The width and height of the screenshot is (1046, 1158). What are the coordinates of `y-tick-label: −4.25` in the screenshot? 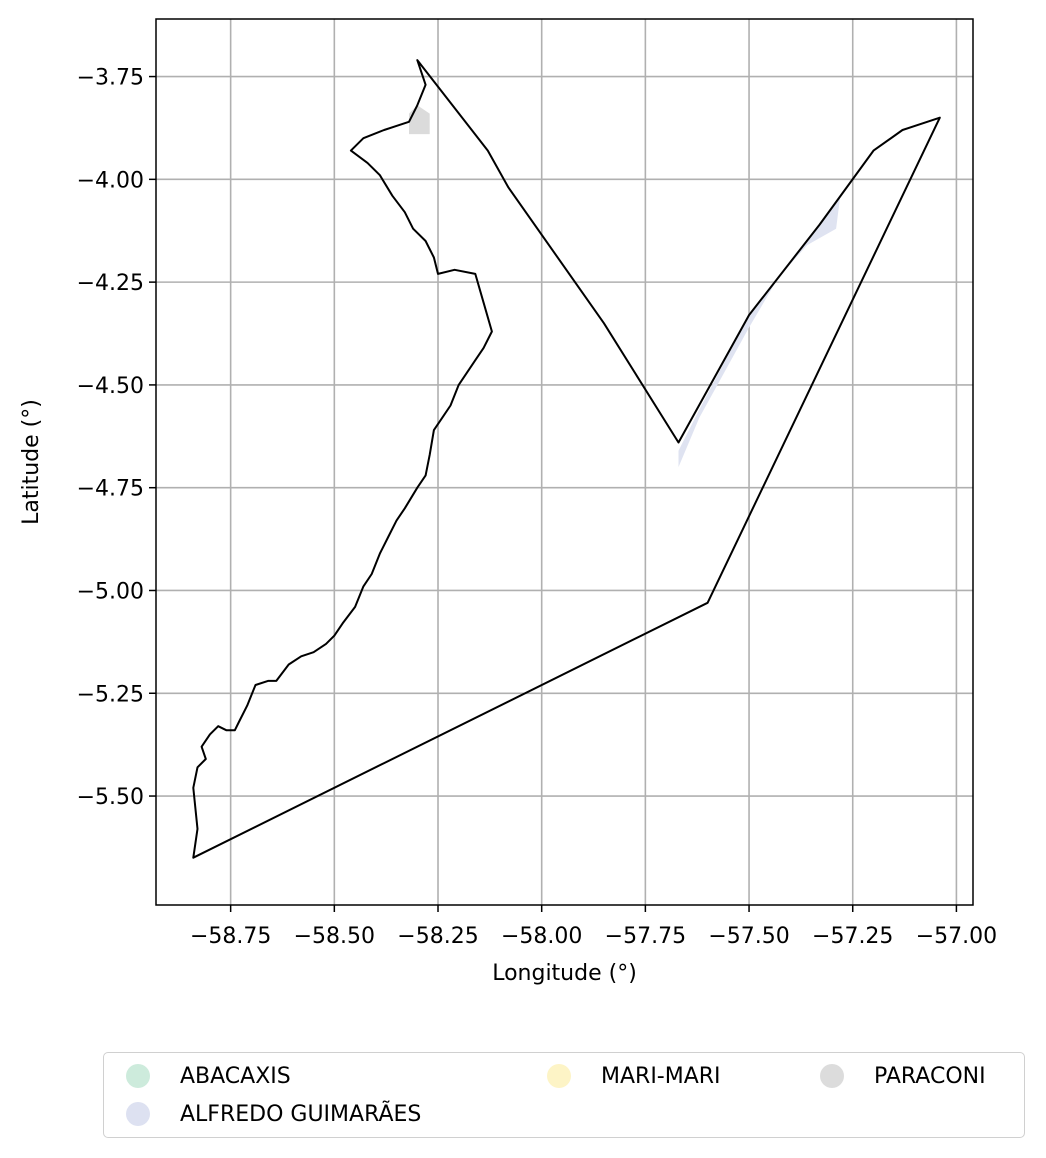 It's located at (110, 283).